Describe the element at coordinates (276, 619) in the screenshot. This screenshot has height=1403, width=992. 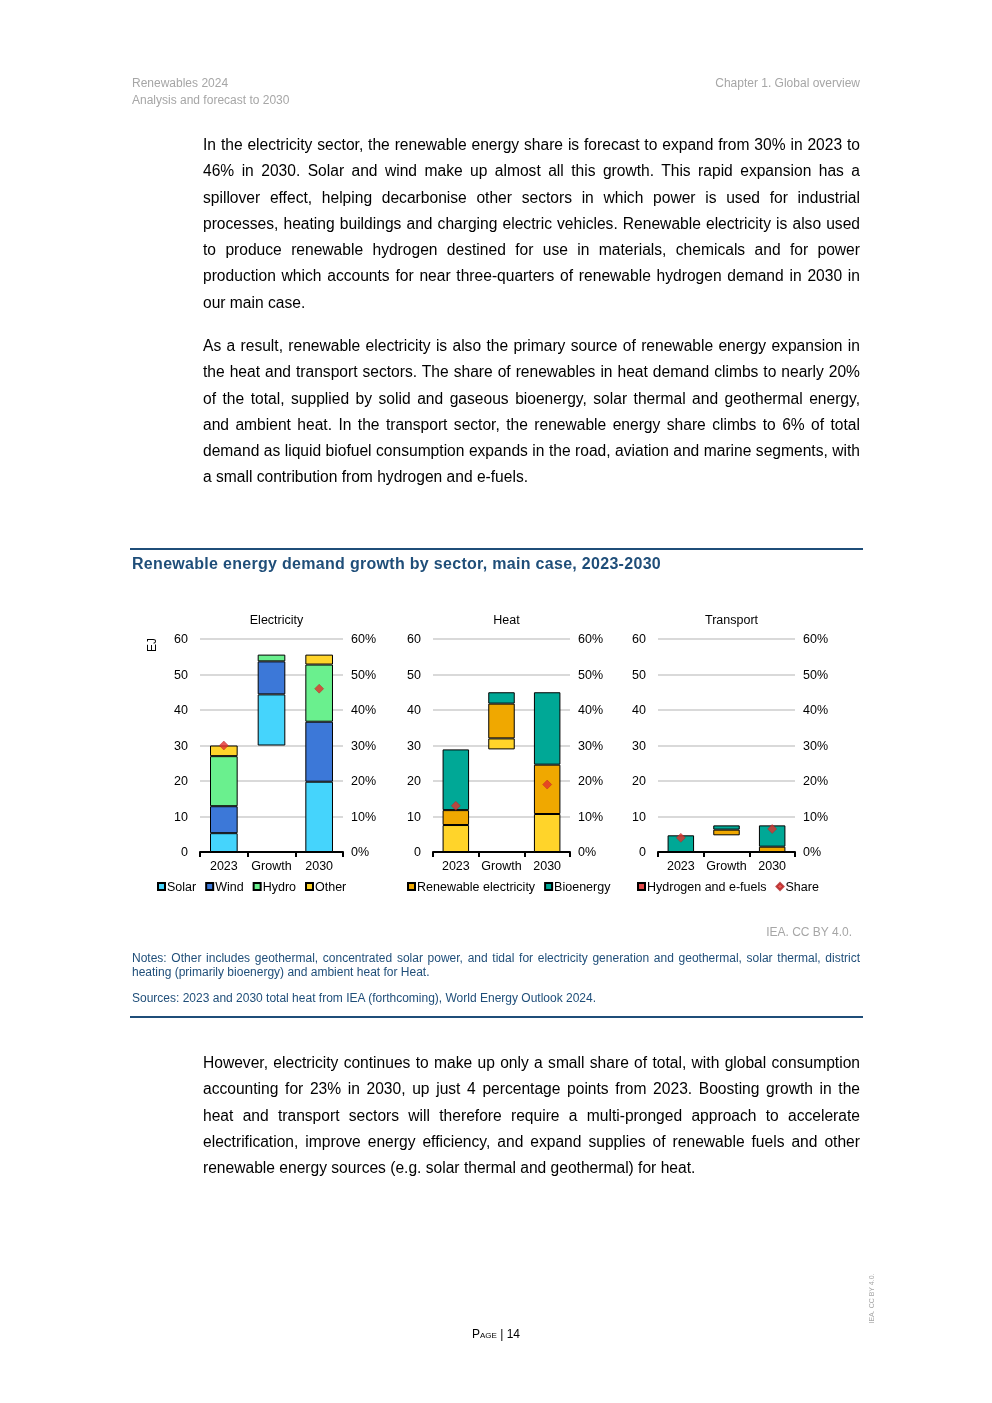
I see `chart-title: Electricity` at that location.